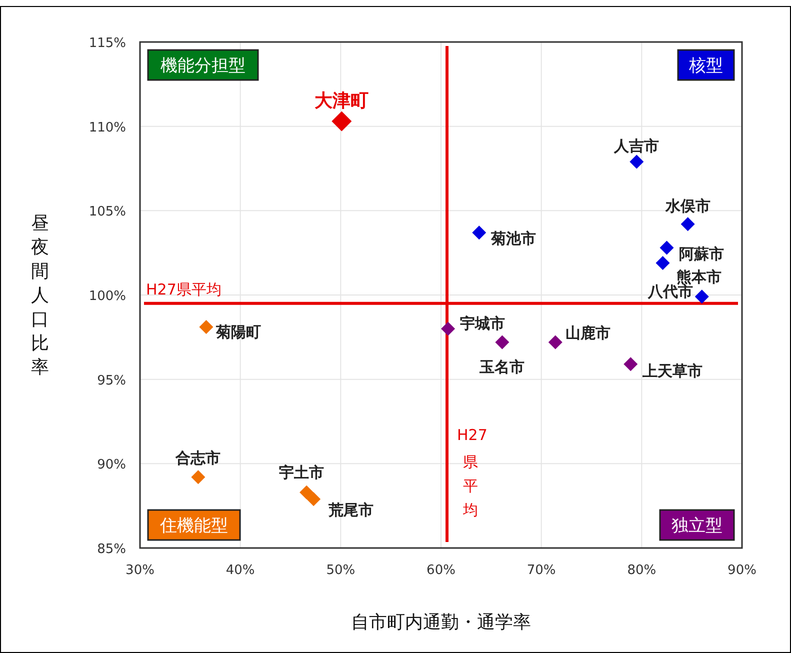 Image resolution: width=791 pixels, height=653 pixels. I want to click on y-tick-label: 85%, so click(111, 549).